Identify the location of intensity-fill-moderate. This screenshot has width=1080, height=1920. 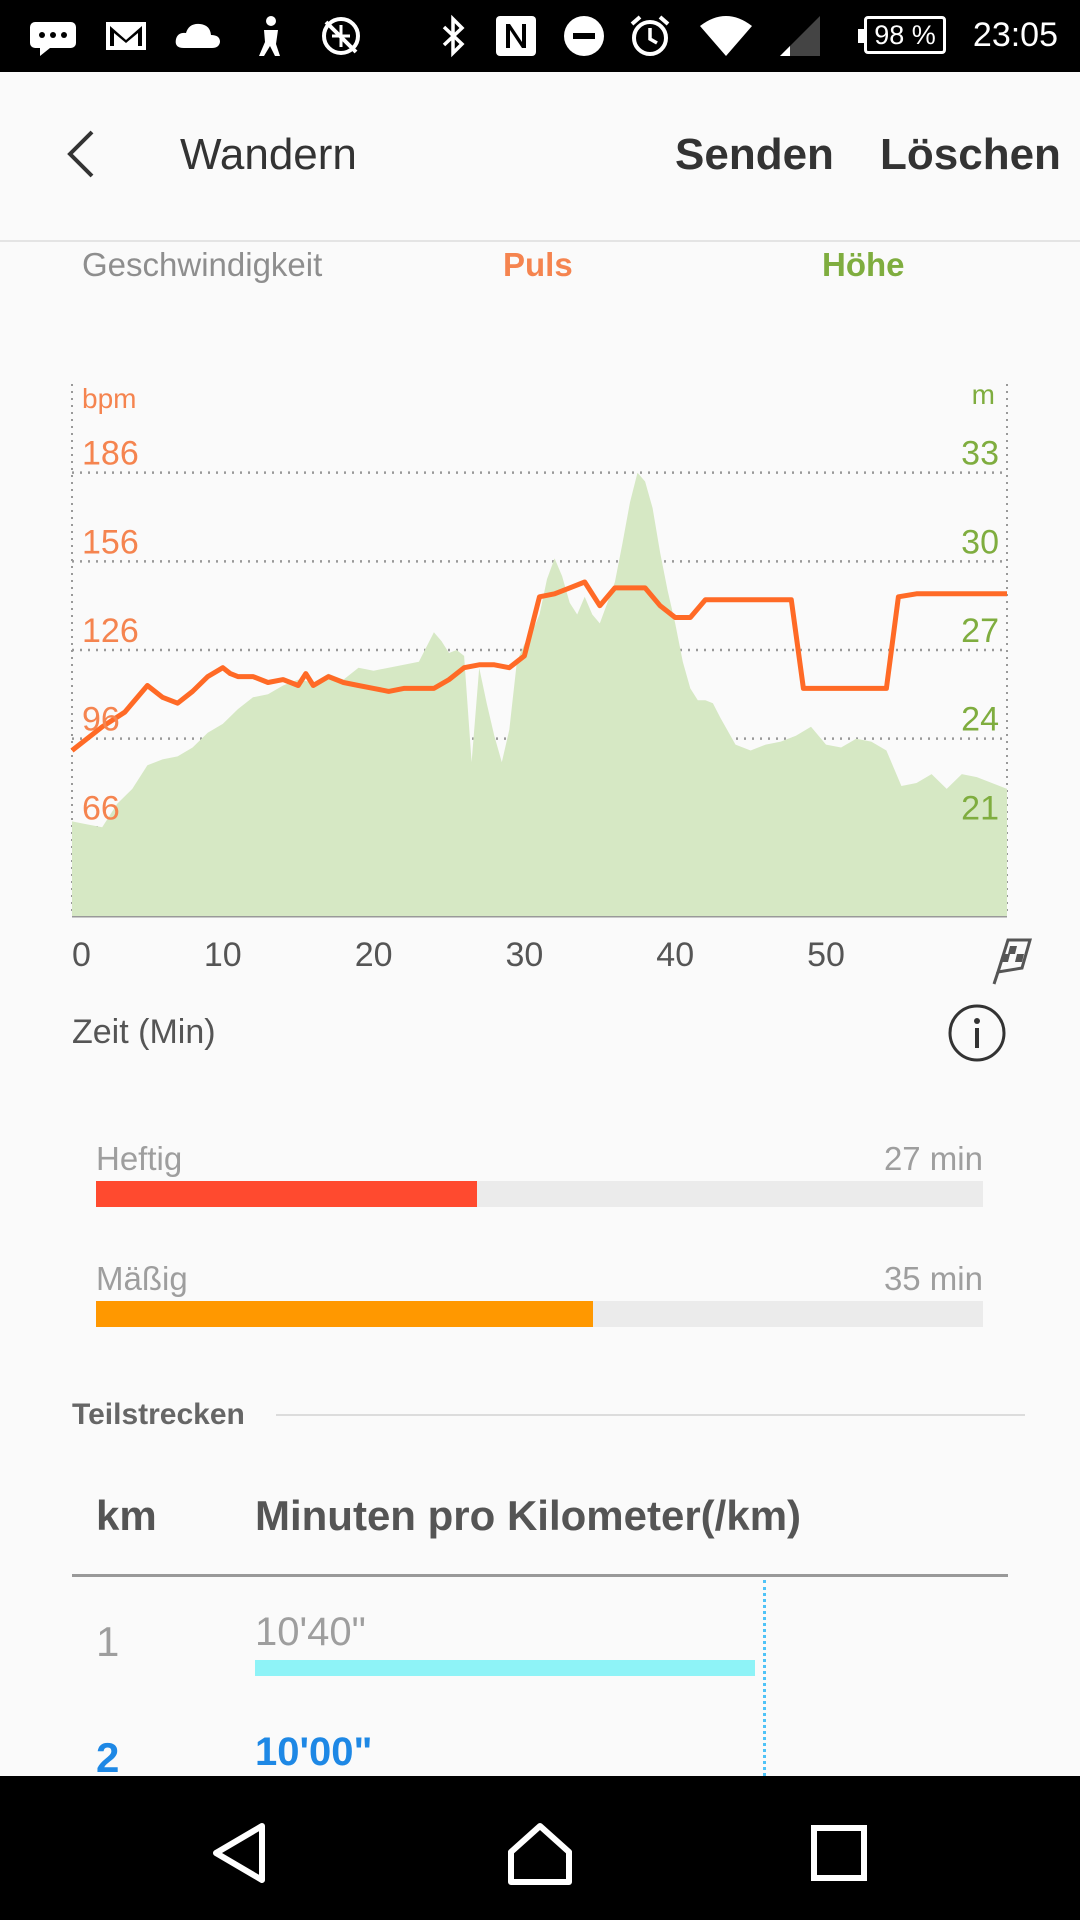
(344, 1314).